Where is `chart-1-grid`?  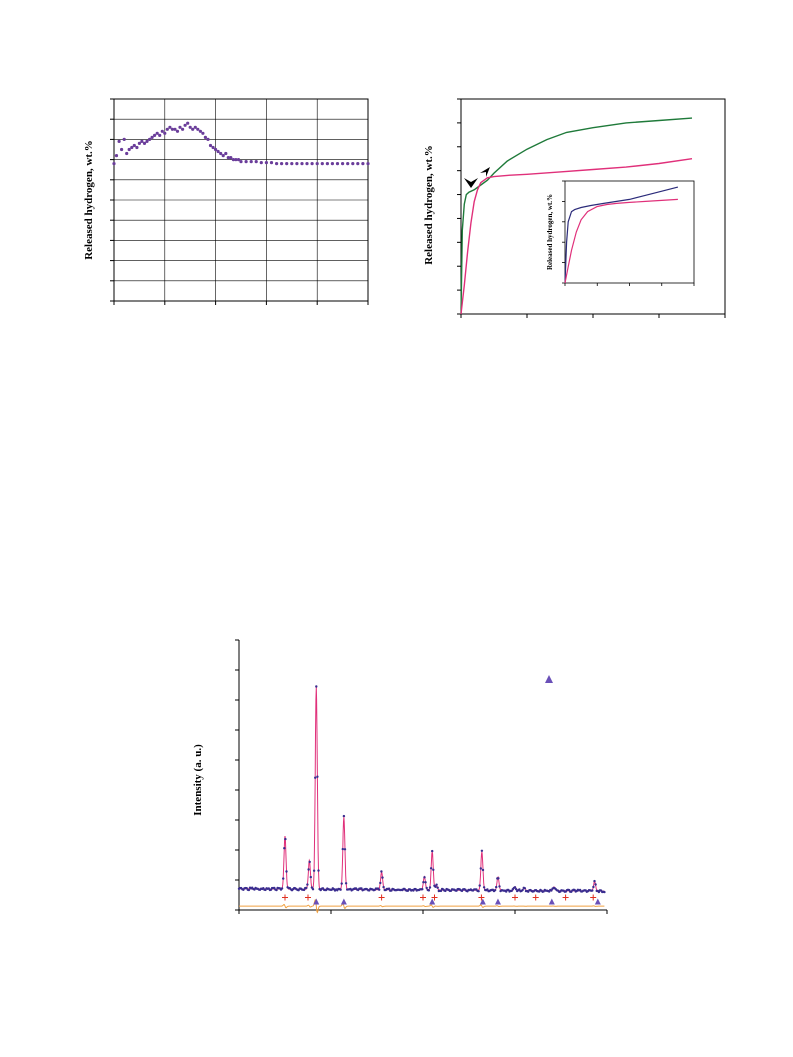 chart-1-grid is located at coordinates (241, 200).